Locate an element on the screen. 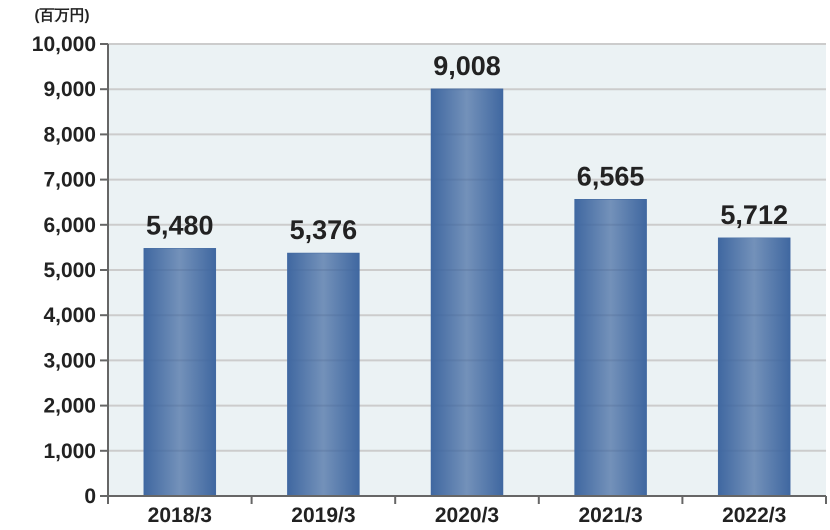 This screenshot has width=830, height=530. y-tick-label: 7,000 is located at coordinates (69, 180).